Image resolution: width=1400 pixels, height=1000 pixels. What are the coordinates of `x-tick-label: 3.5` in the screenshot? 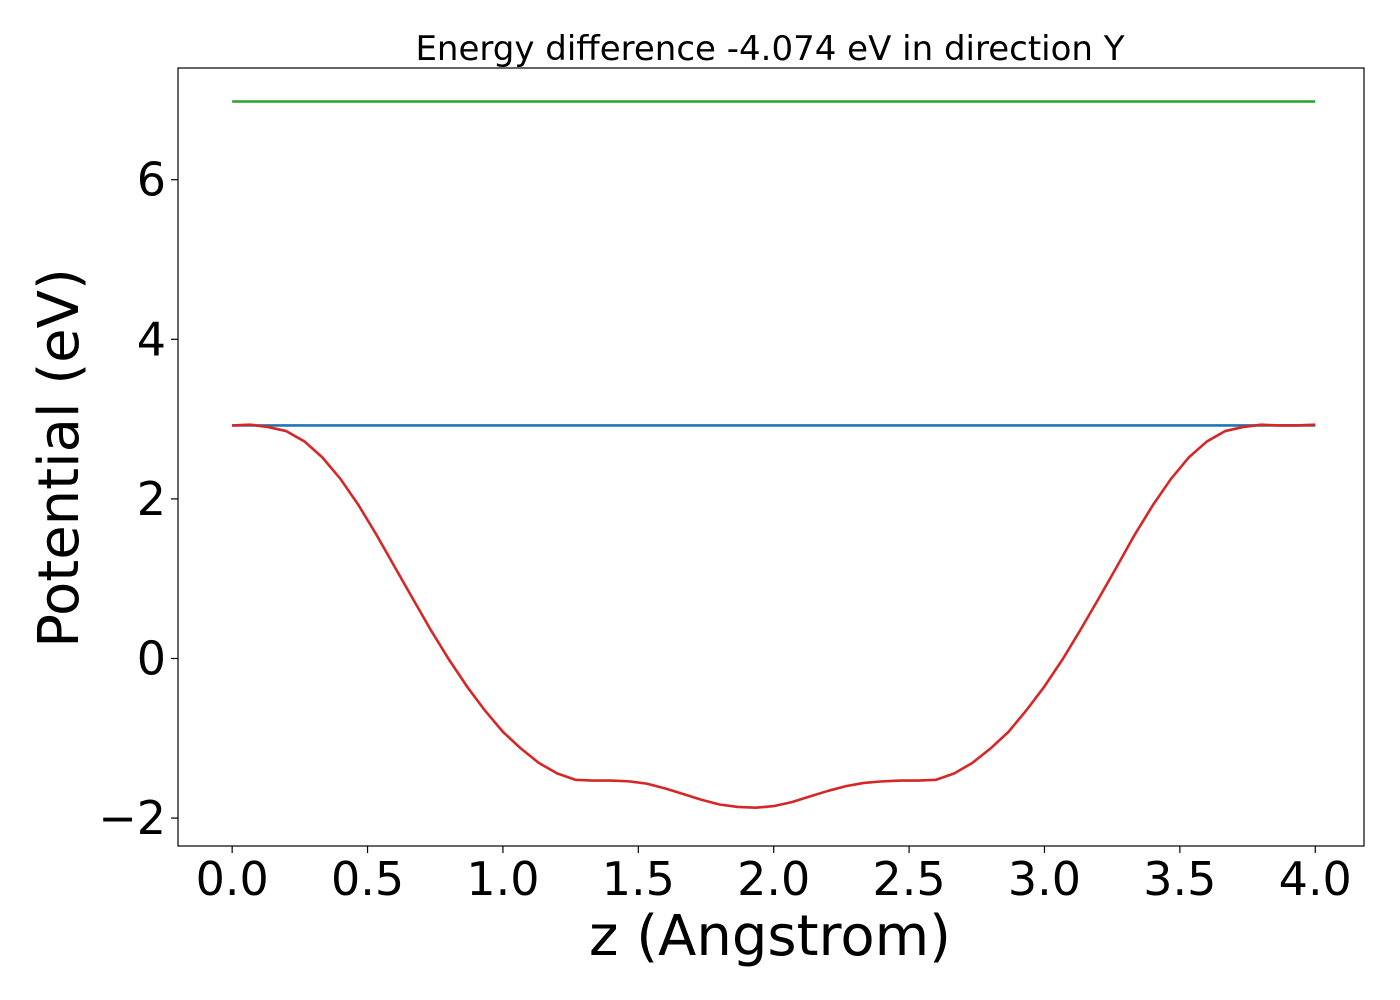 It's located at (1179, 879).